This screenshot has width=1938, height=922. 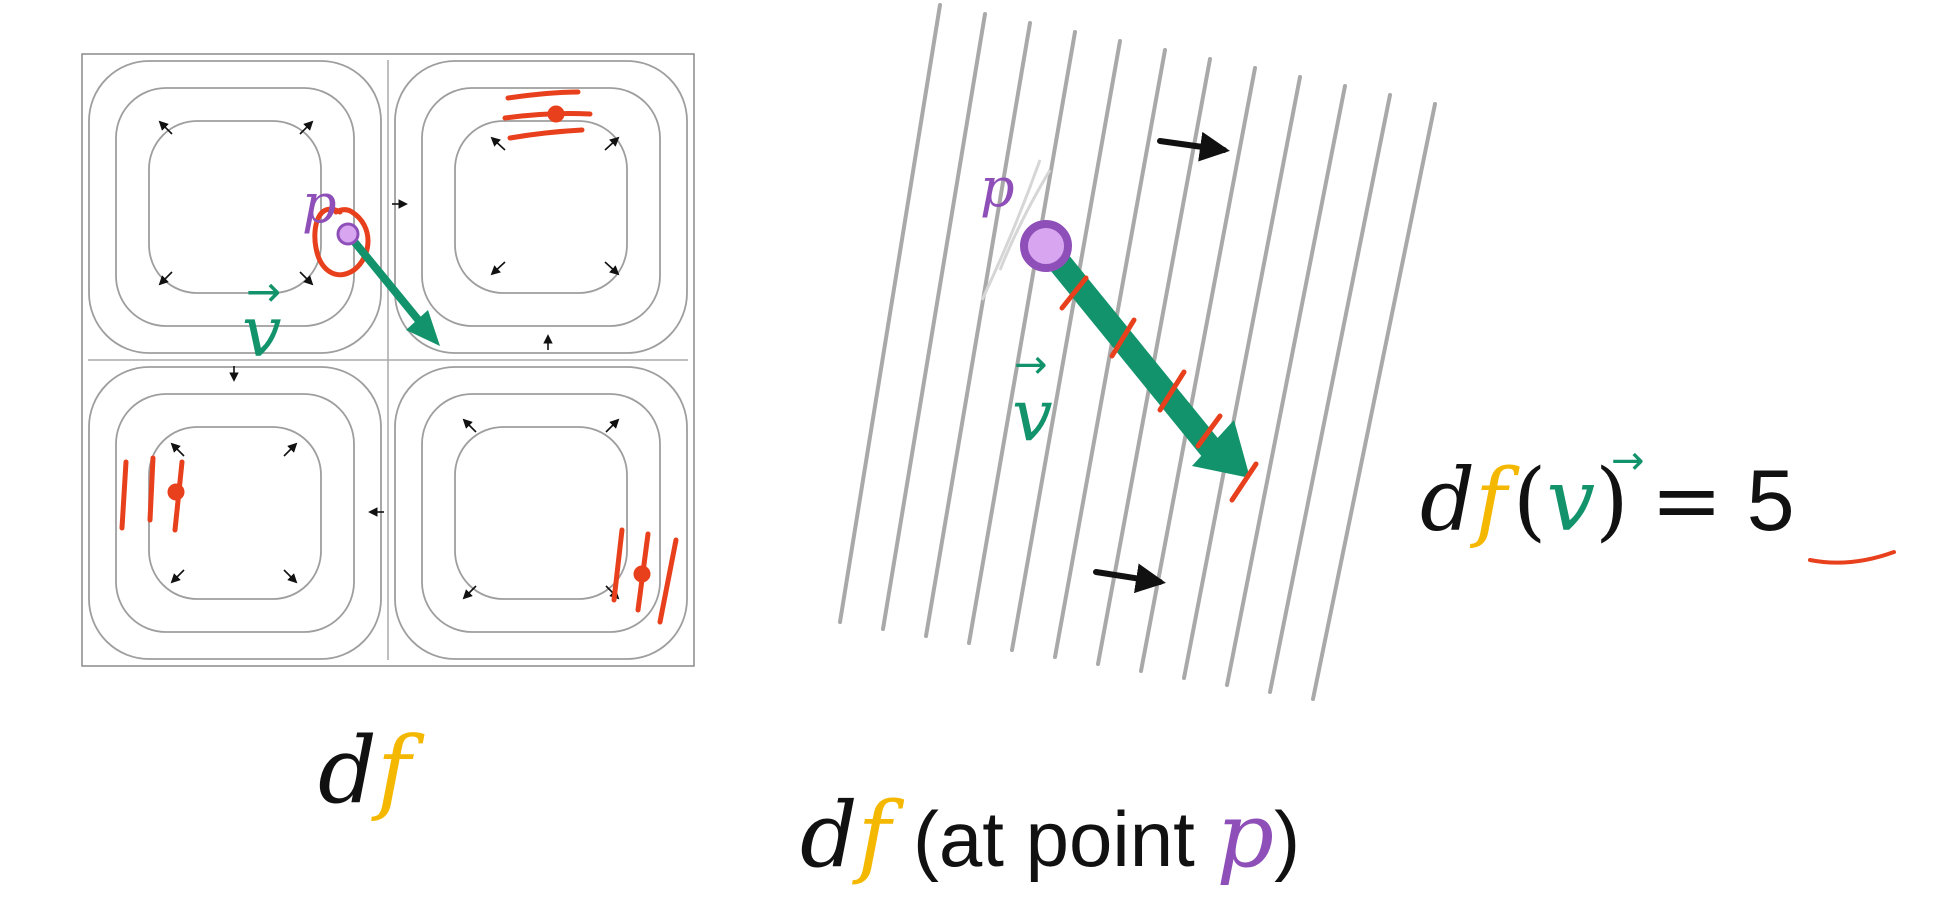 What do you see at coordinates (1852, 557) in the screenshot?
I see `value-underline` at bounding box center [1852, 557].